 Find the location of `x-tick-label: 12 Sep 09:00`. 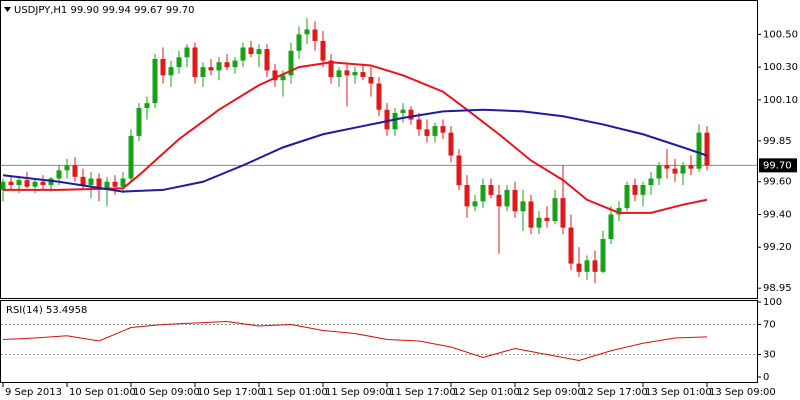

x-tick-label: 12 Sep 09:00 is located at coordinates (550, 392).